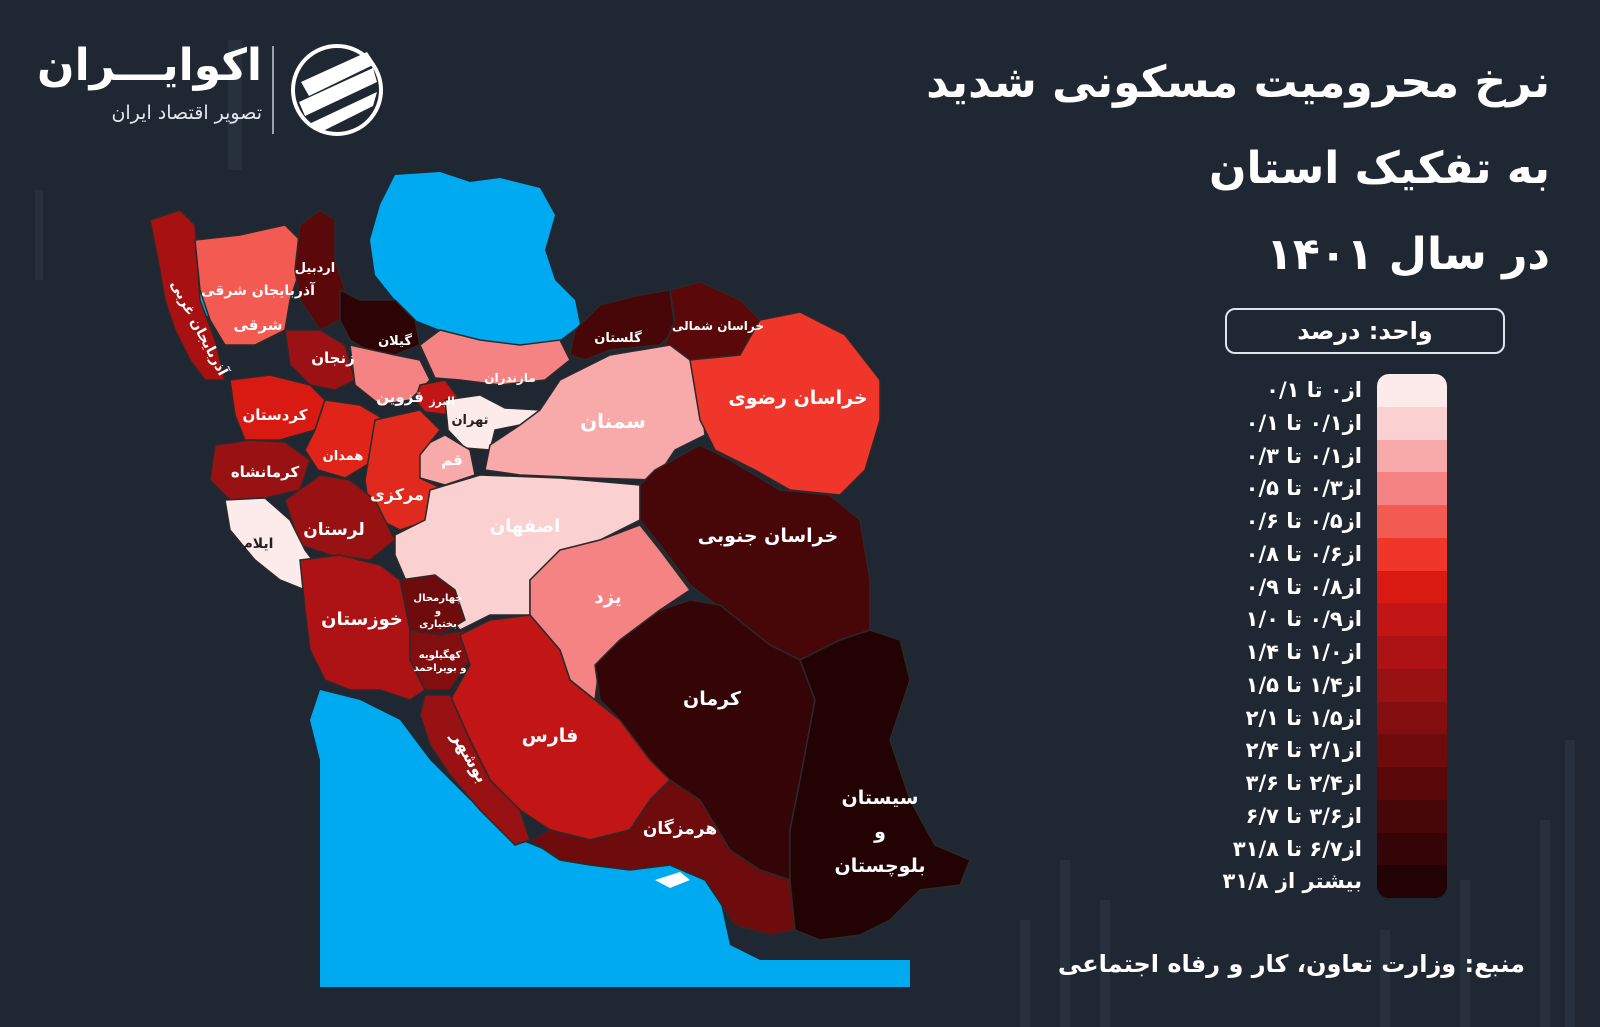 The width and height of the screenshot is (1600, 1027). I want to click on province-razavi-khorasan, so click(785, 403).